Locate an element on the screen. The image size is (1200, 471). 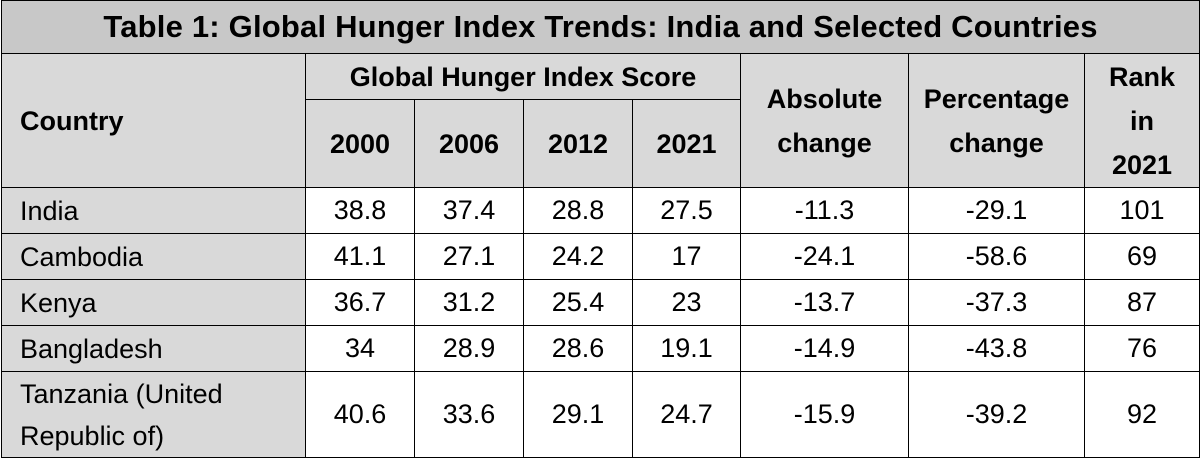
cell-2006: 33.6 is located at coordinates (469, 414).